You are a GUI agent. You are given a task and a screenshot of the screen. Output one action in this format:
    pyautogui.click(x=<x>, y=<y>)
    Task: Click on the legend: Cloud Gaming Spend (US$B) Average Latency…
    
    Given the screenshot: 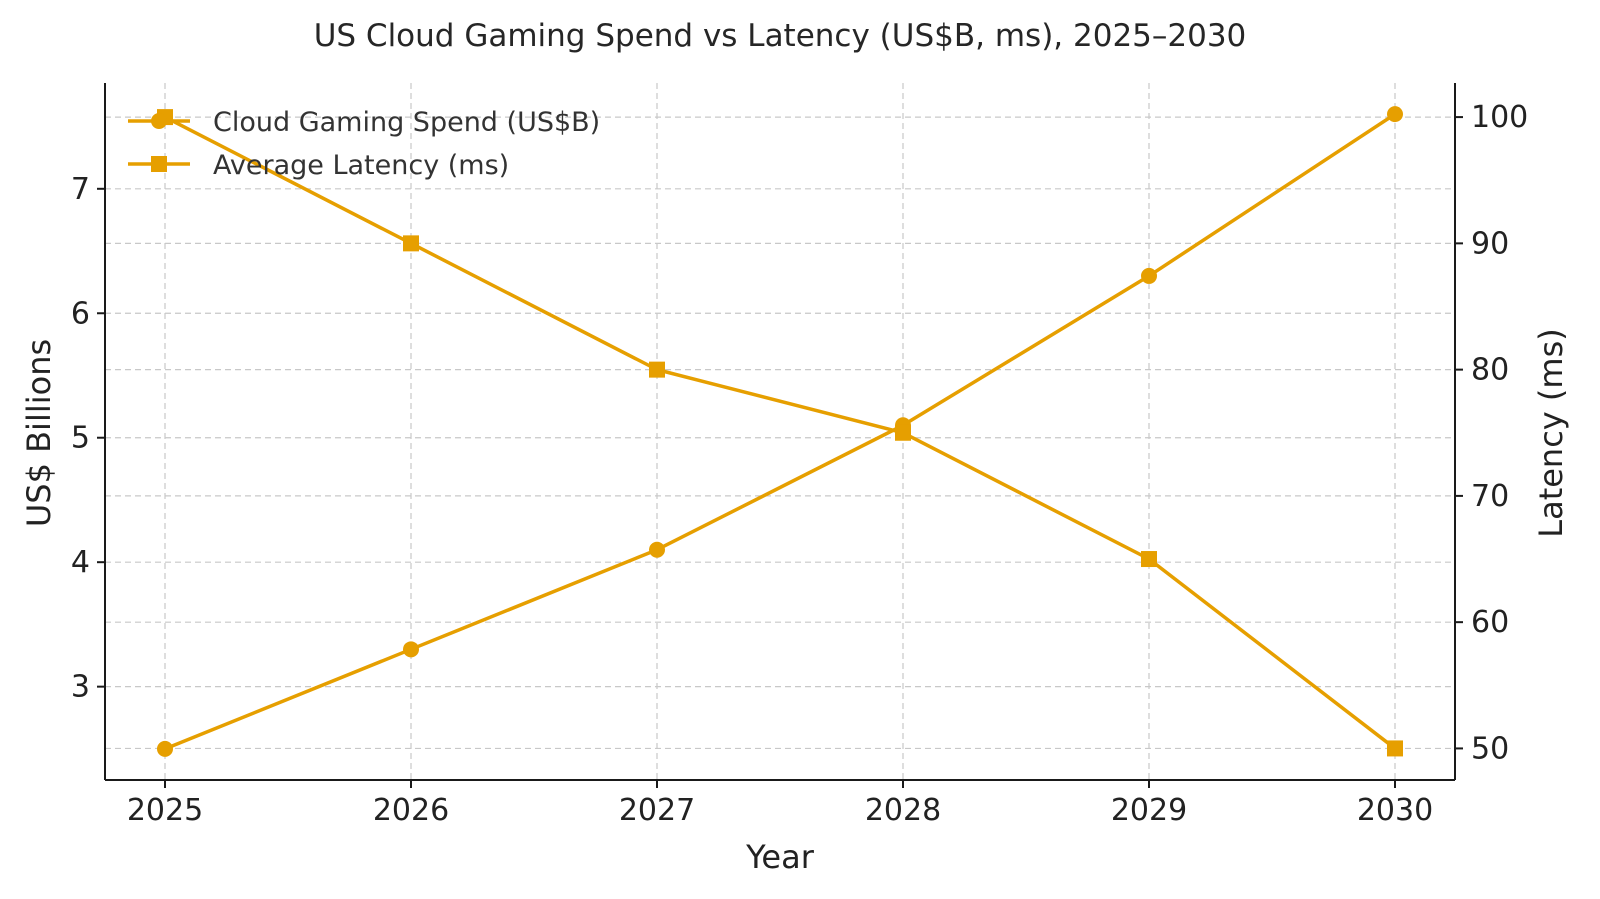 What is the action you would take?
    pyautogui.click(x=364, y=144)
    